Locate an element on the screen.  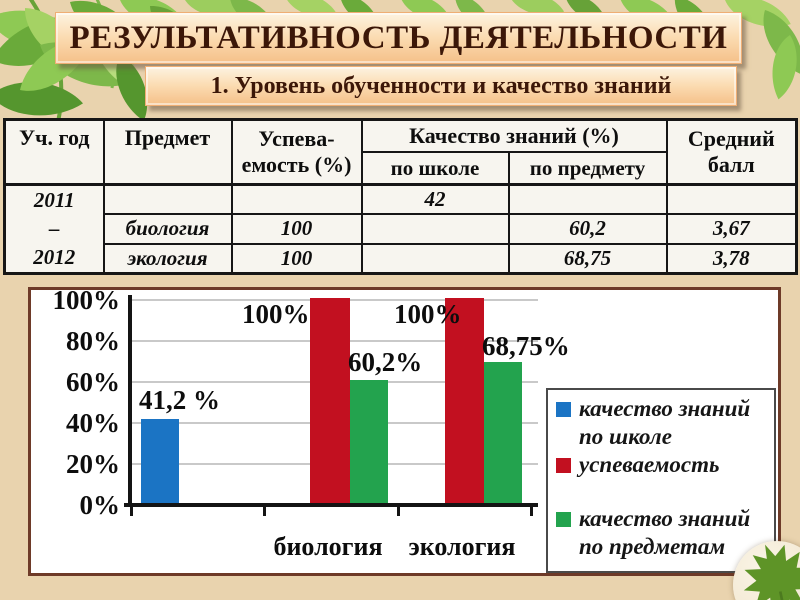
y-tick-label: 0% is located at coordinates (100, 505).